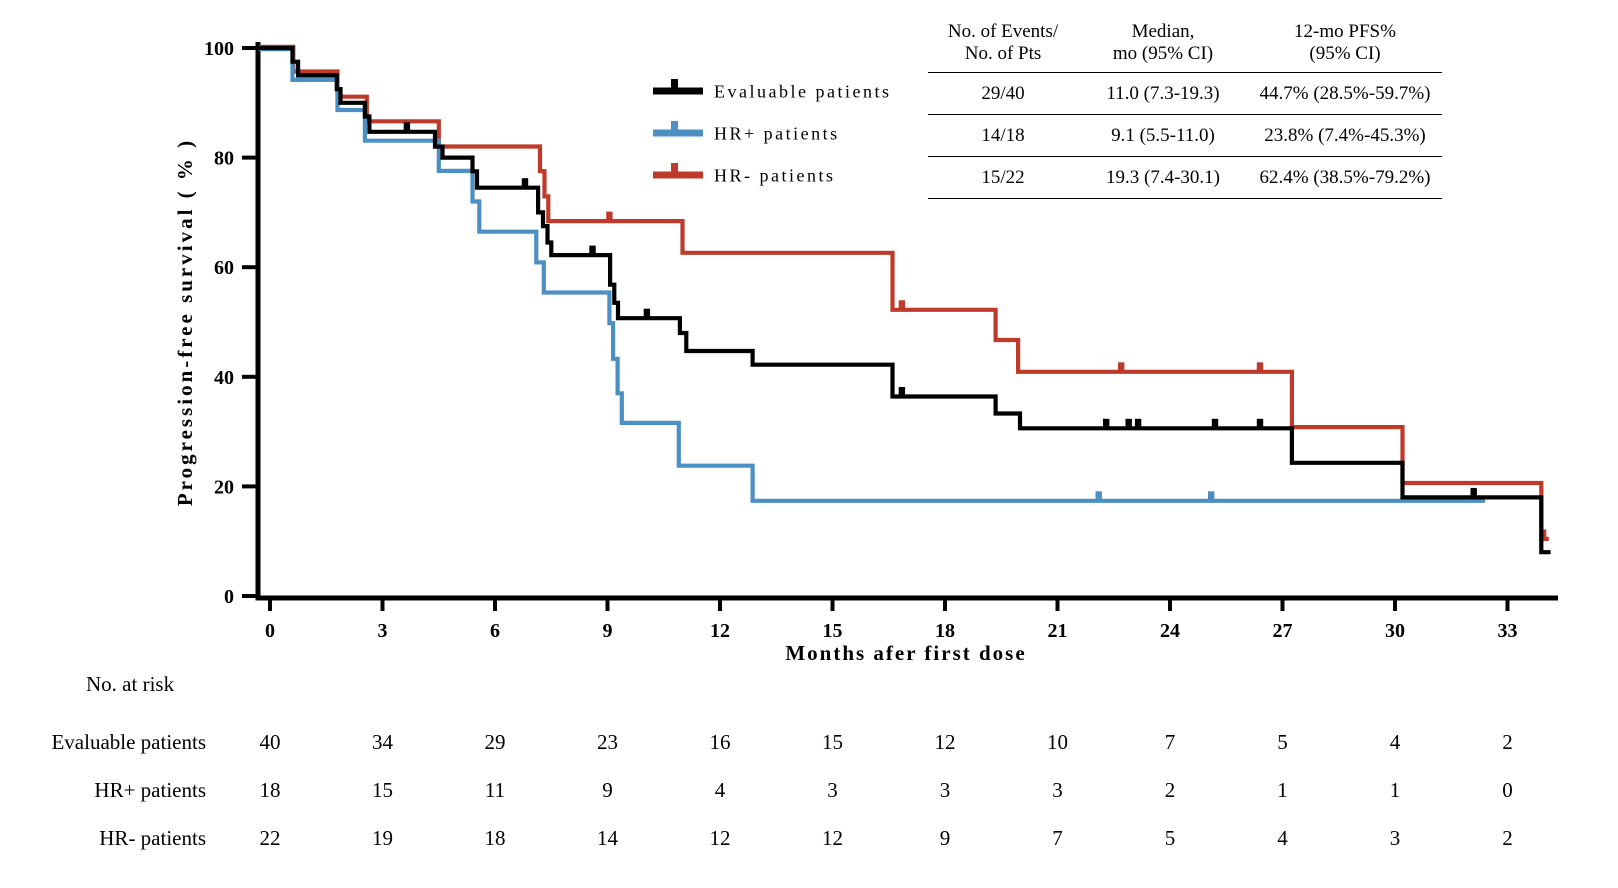 Image resolution: width=1618 pixels, height=888 pixels. I want to click on x-tick-label: 9, so click(608, 631).